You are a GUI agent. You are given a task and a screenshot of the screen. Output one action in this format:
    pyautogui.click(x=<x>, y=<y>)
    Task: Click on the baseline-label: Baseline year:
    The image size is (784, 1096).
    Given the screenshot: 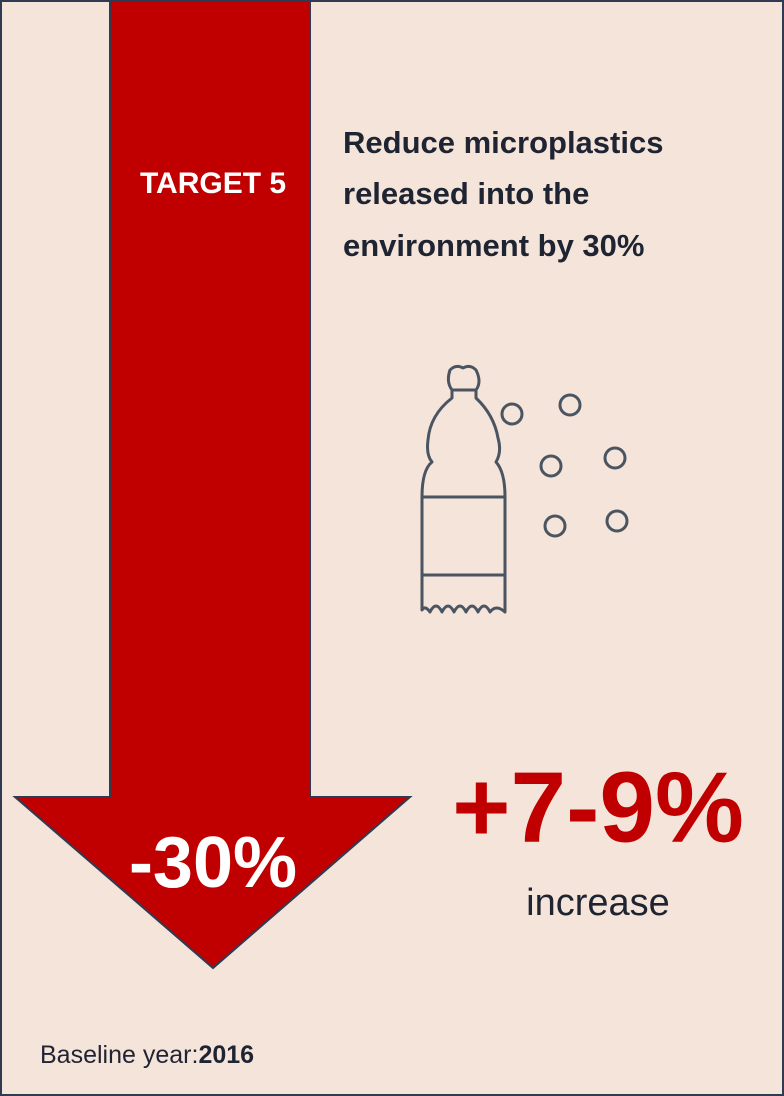 What is the action you would take?
    pyautogui.click(x=119, y=1055)
    